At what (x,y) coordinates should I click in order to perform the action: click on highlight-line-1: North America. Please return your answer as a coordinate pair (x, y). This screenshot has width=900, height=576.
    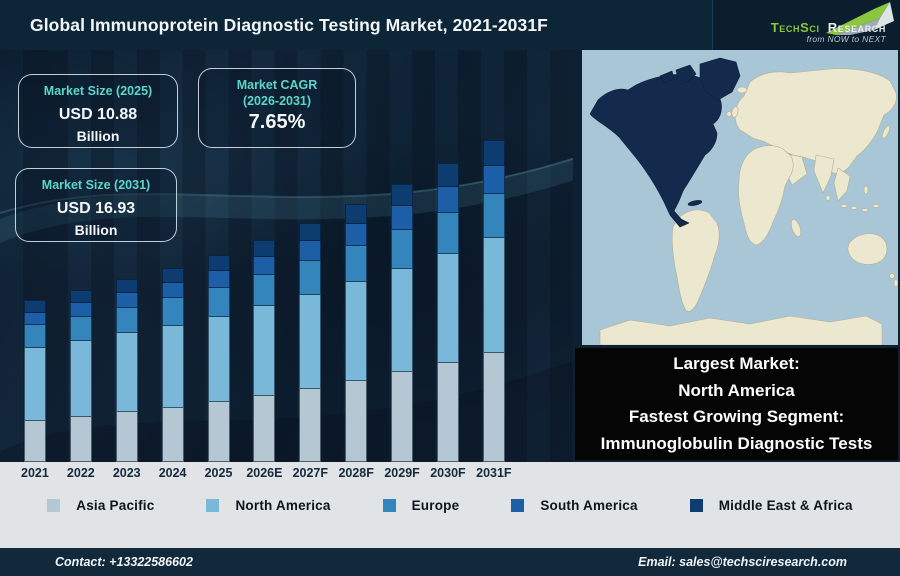
    Looking at the image, I should click on (736, 390).